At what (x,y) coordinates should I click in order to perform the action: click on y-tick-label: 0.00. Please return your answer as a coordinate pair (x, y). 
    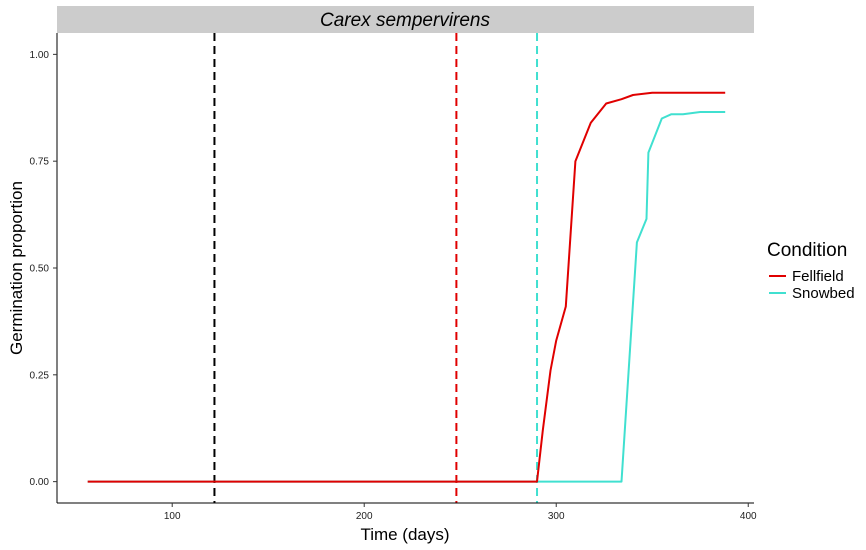
    Looking at the image, I should click on (40, 482).